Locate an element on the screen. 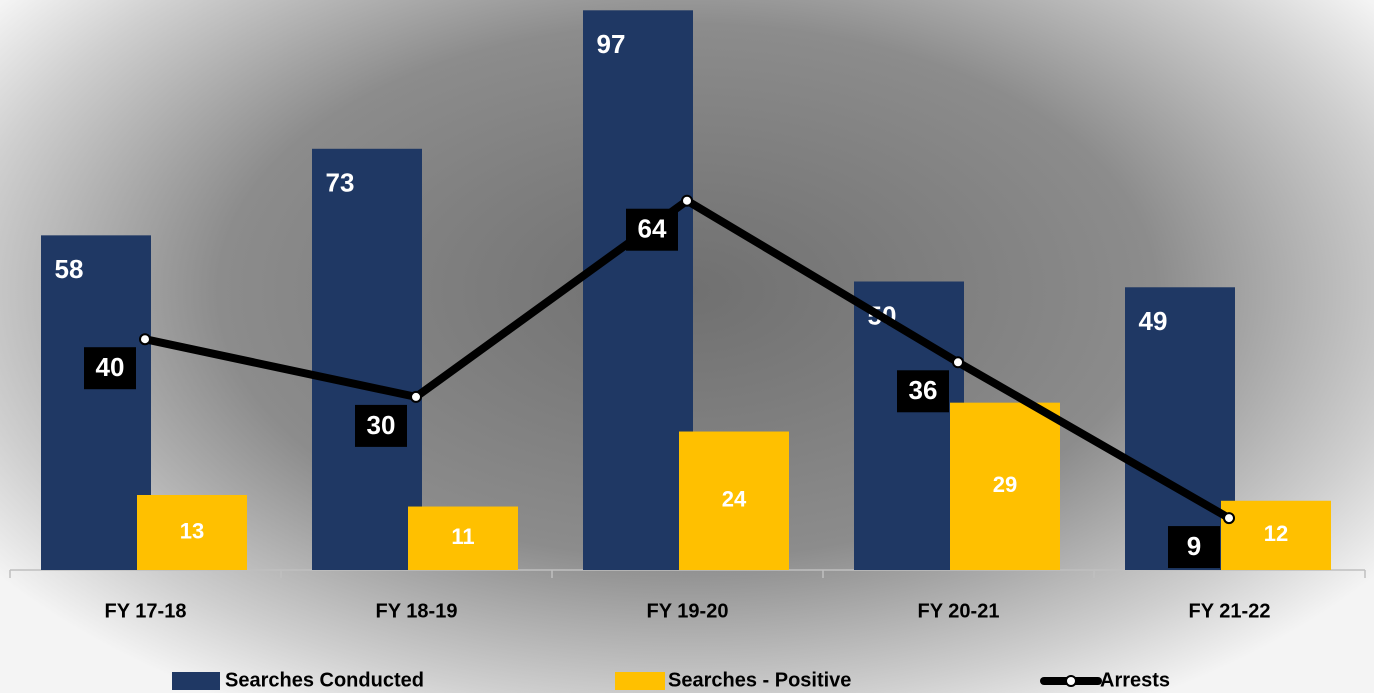  legend-label: Searches - Positive is located at coordinates (759, 680).